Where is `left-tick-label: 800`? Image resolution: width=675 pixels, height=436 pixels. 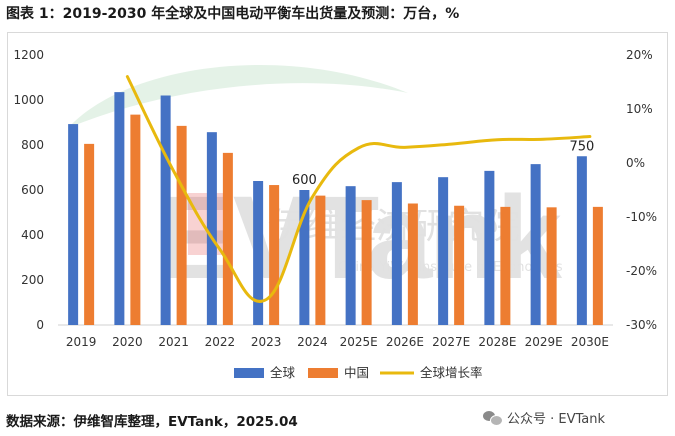
left-tick-label: 800 is located at coordinates (32, 145).